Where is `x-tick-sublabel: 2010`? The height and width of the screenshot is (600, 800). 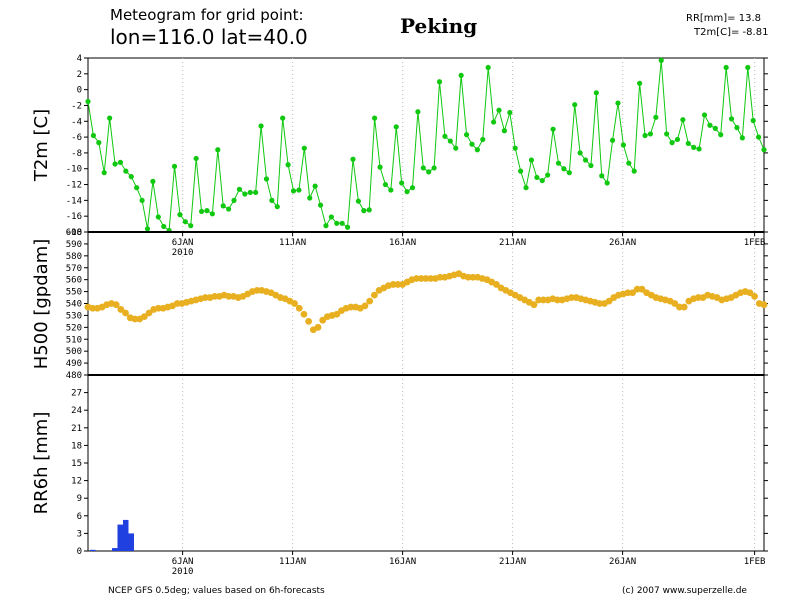
x-tick-sublabel: 2010 is located at coordinates (183, 572).